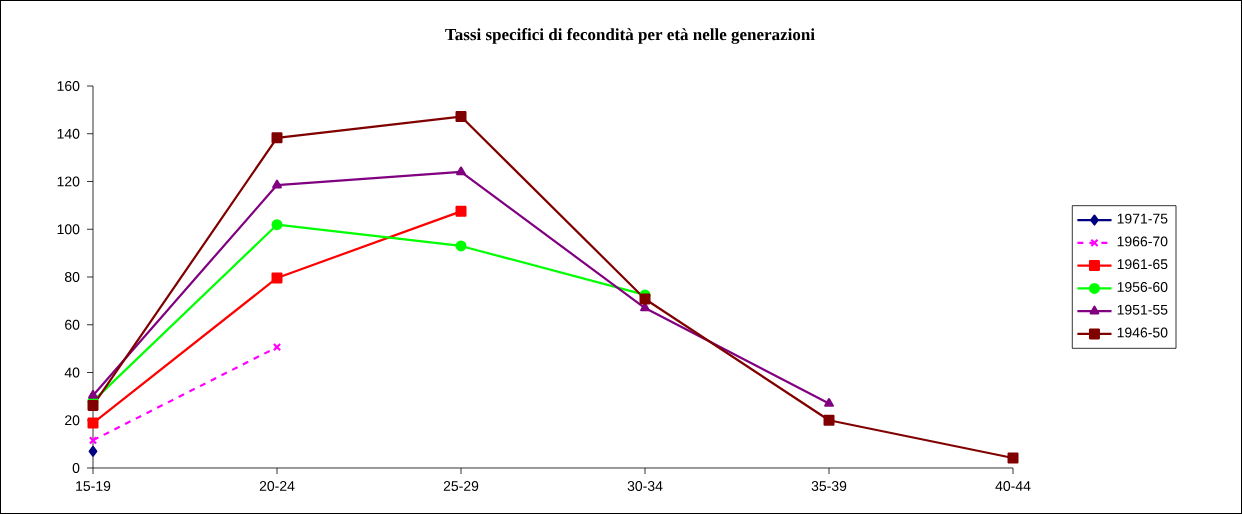  I want to click on chart-title: Tassi specifici di fecondità per età nelle generazioni, so click(630, 36).